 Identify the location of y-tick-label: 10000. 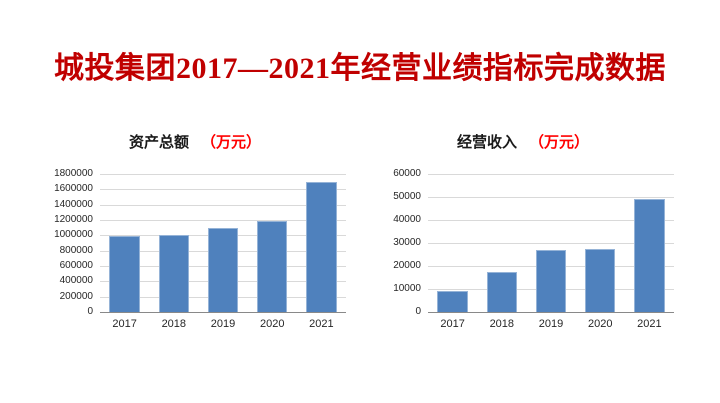
(407, 288).